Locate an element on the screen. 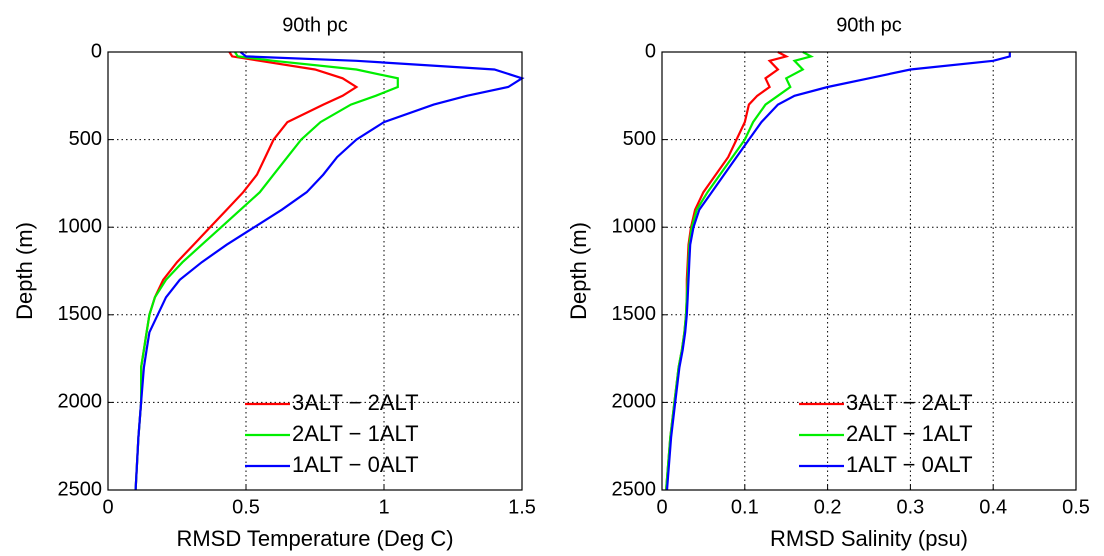 The image size is (1104, 556). x-tick-label: 0.1 is located at coordinates (745, 507).